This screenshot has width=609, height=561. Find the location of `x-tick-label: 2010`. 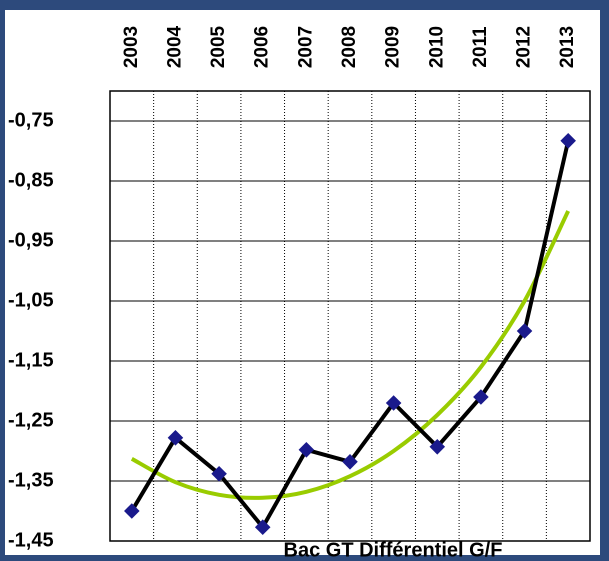

x-tick-label: 2010 is located at coordinates (436, 47).